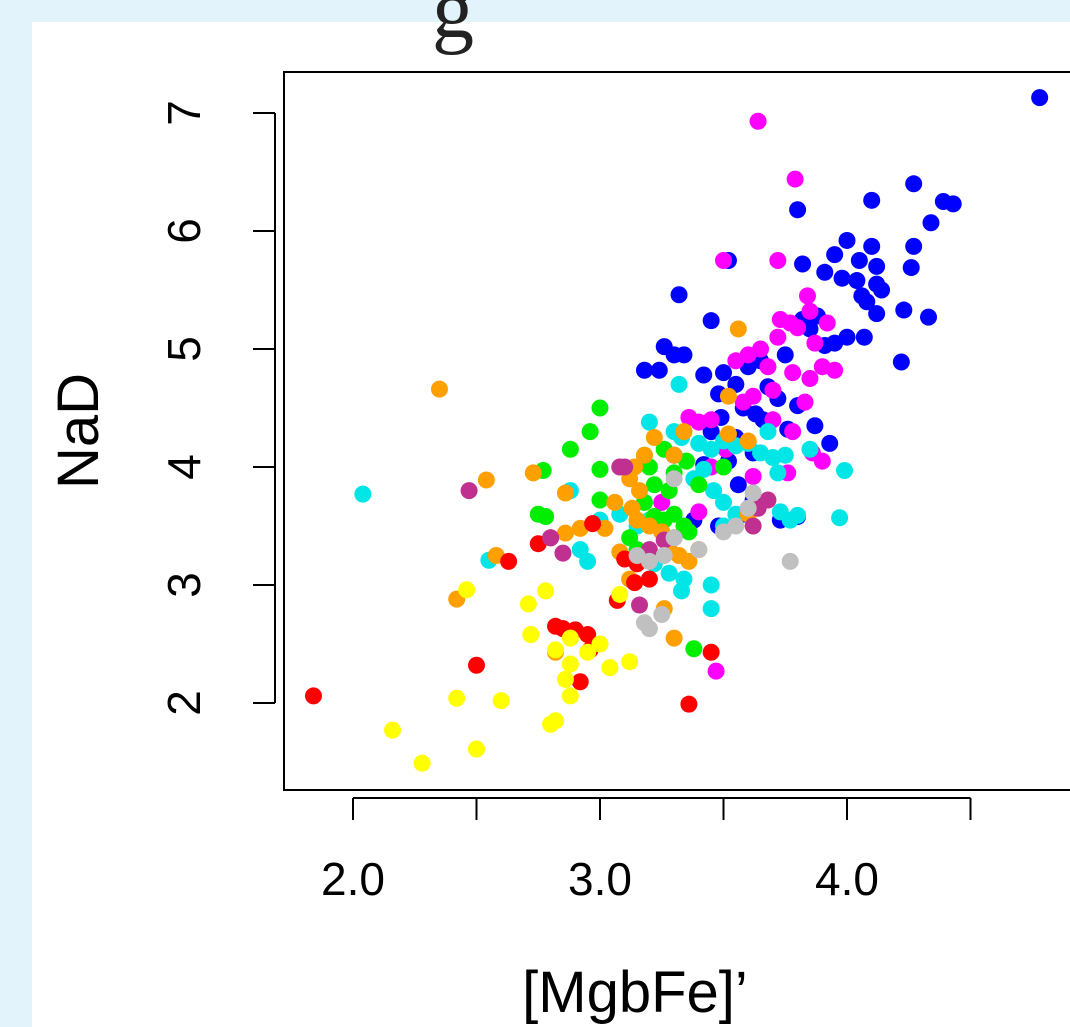 The width and height of the screenshot is (1070, 1027). Describe the element at coordinates (600, 879) in the screenshot. I see `x-tick-label: 3.0` at that location.